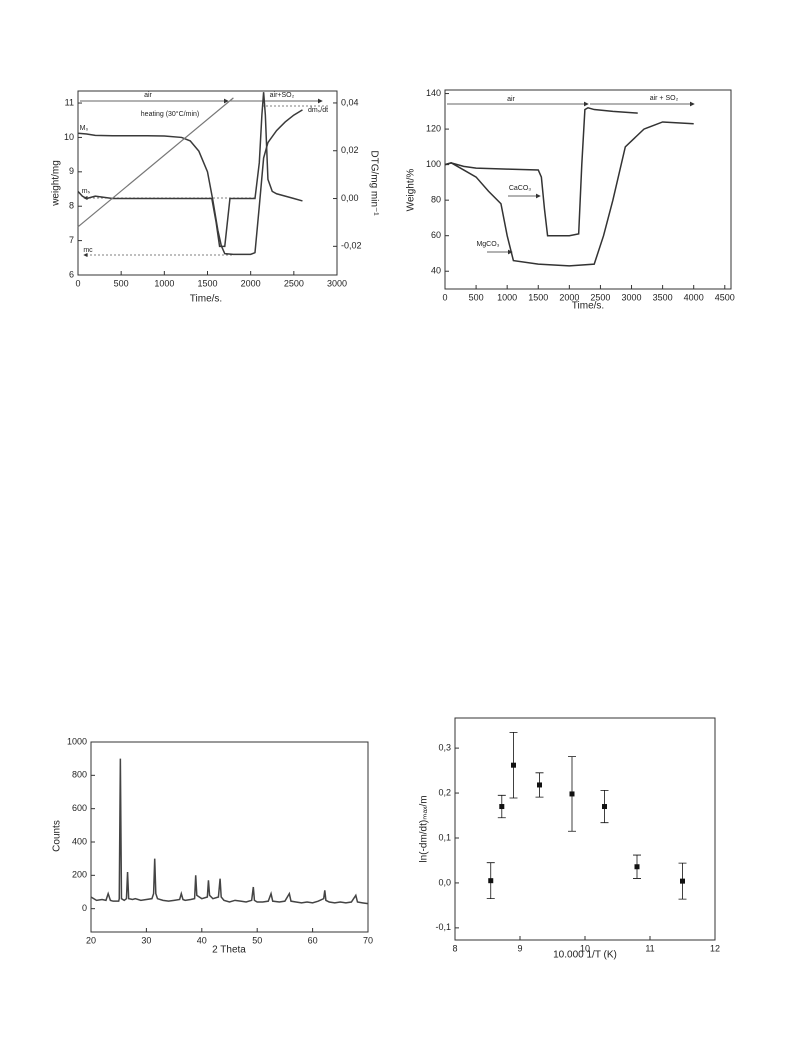  What do you see at coordinates (368, 940) in the screenshot?
I see `x-tick-label: 70` at bounding box center [368, 940].